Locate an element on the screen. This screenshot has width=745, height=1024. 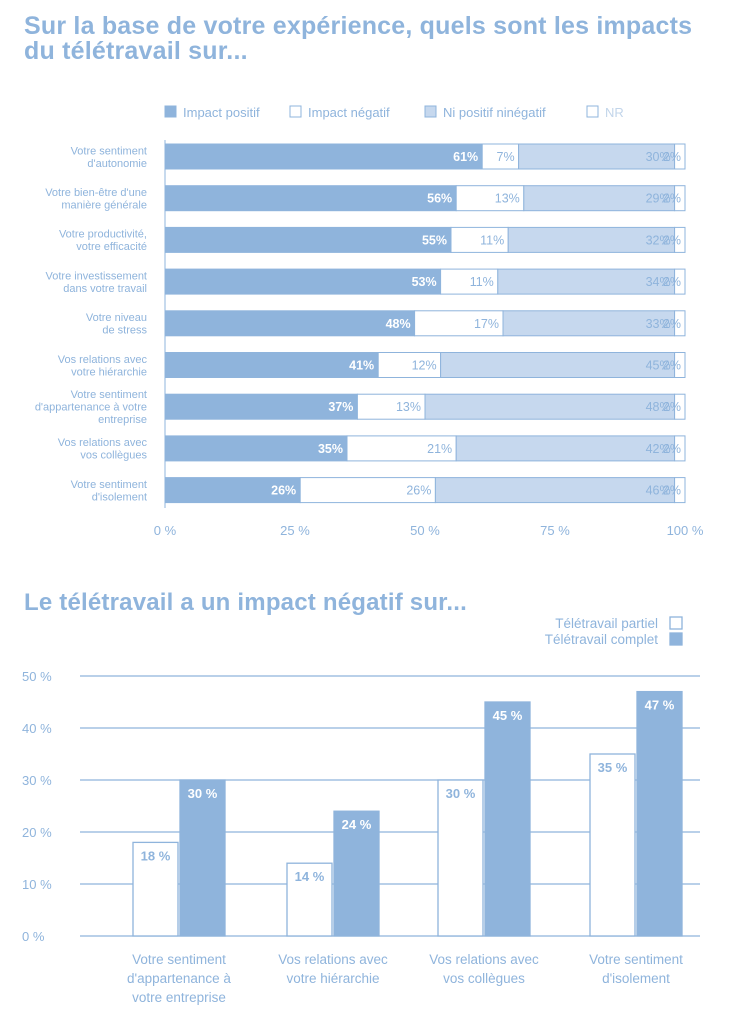
y-tick-label: 0 % is located at coordinates (33, 936).